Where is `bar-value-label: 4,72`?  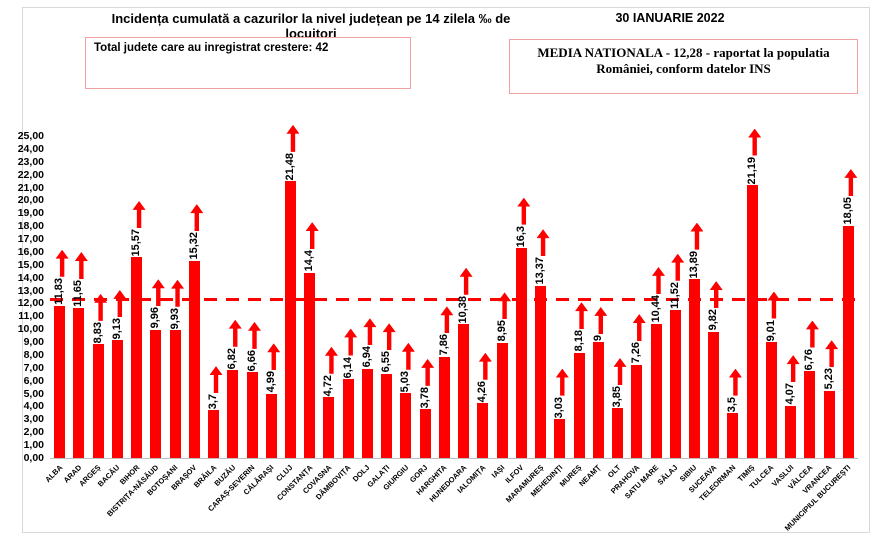 bar-value-label: 4,72 is located at coordinates (328, 385).